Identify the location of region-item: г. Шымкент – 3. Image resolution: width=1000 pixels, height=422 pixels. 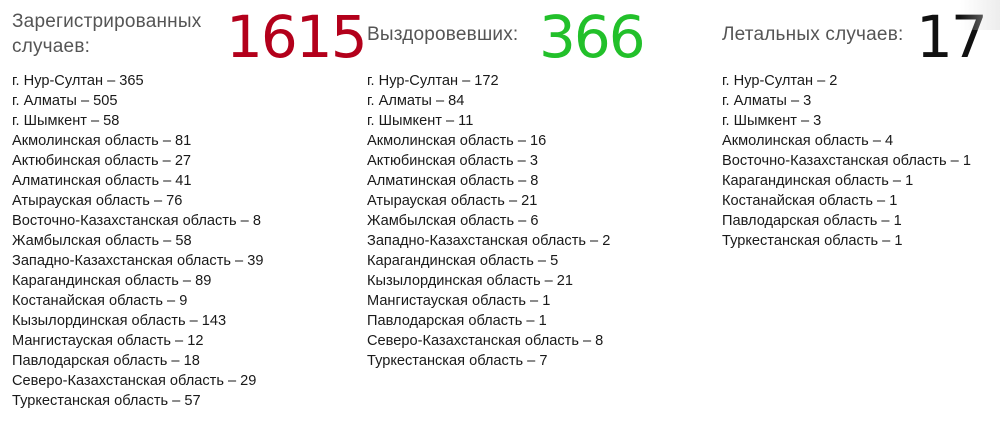
(772, 121).